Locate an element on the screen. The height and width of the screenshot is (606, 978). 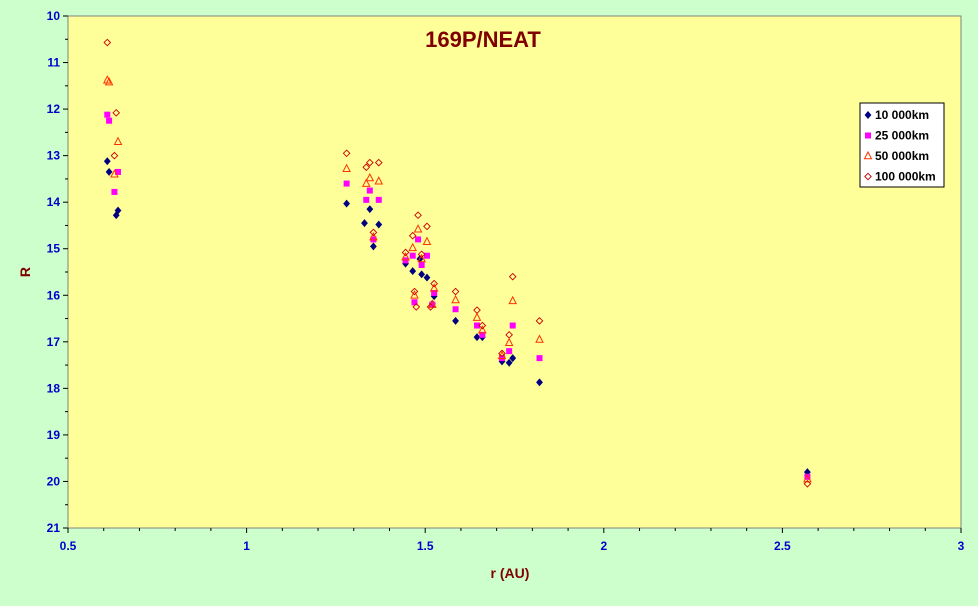
y-axis-label: R is located at coordinates (25, 272).